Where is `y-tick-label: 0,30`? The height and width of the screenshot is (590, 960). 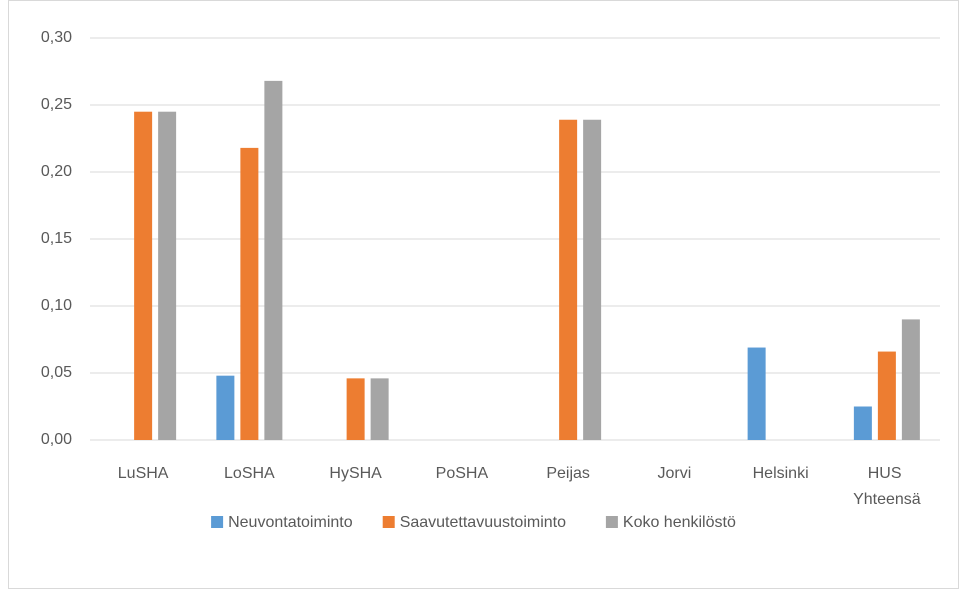
y-tick-label: 0,30 is located at coordinates (56, 37).